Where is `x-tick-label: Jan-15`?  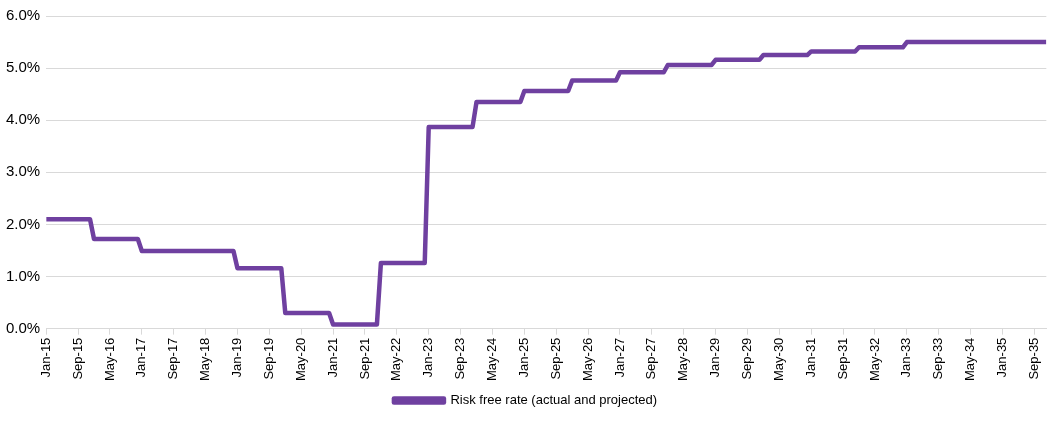
x-tick-label: Jan-15 is located at coordinates (45, 357).